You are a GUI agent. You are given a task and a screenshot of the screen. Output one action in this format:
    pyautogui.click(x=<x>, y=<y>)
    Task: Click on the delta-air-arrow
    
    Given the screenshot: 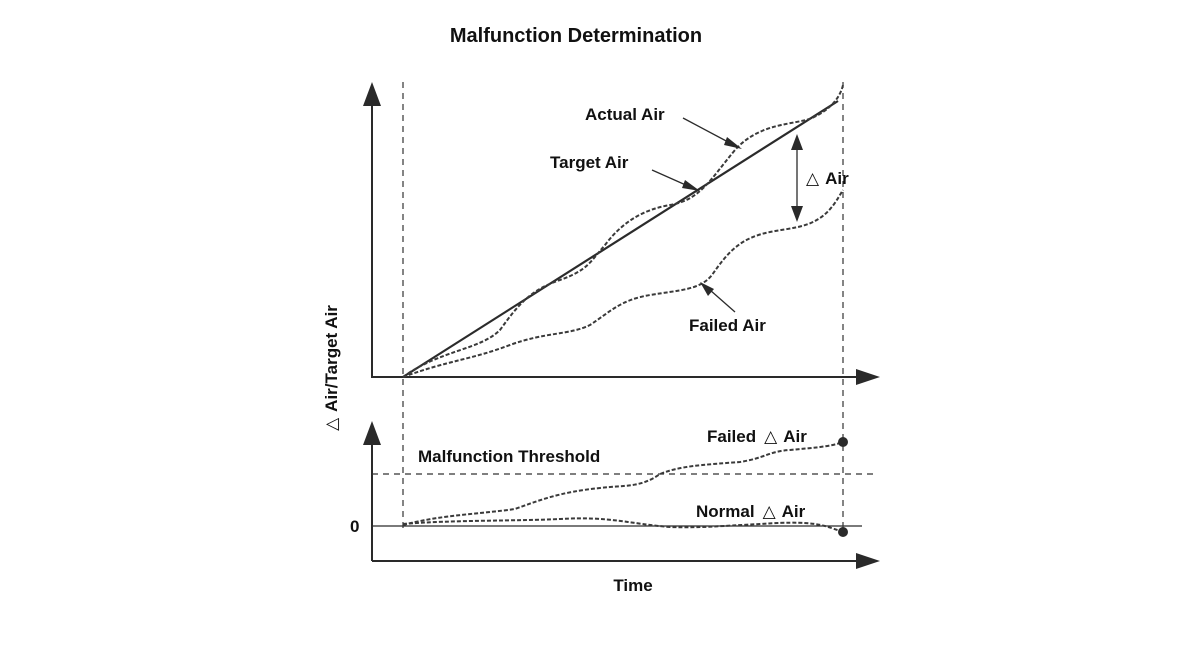 What is the action you would take?
    pyautogui.click(x=797, y=178)
    